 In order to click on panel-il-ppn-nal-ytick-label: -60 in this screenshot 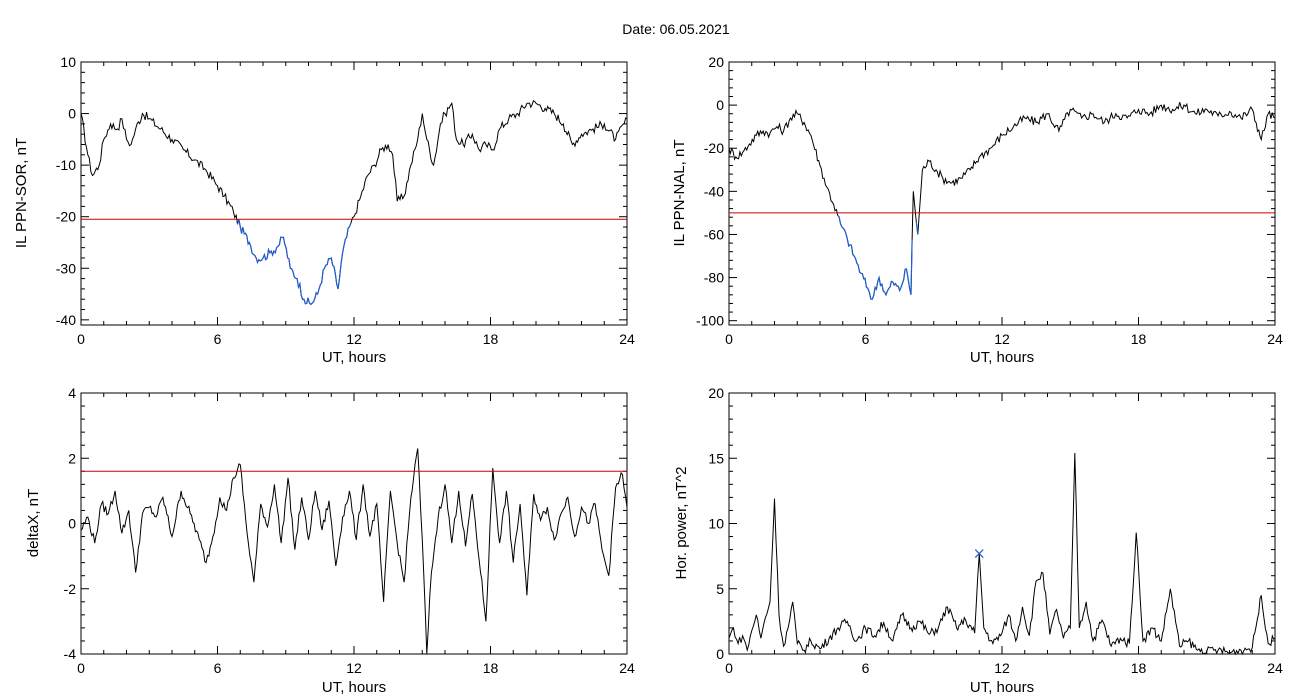, I will do `click(714, 234)`.